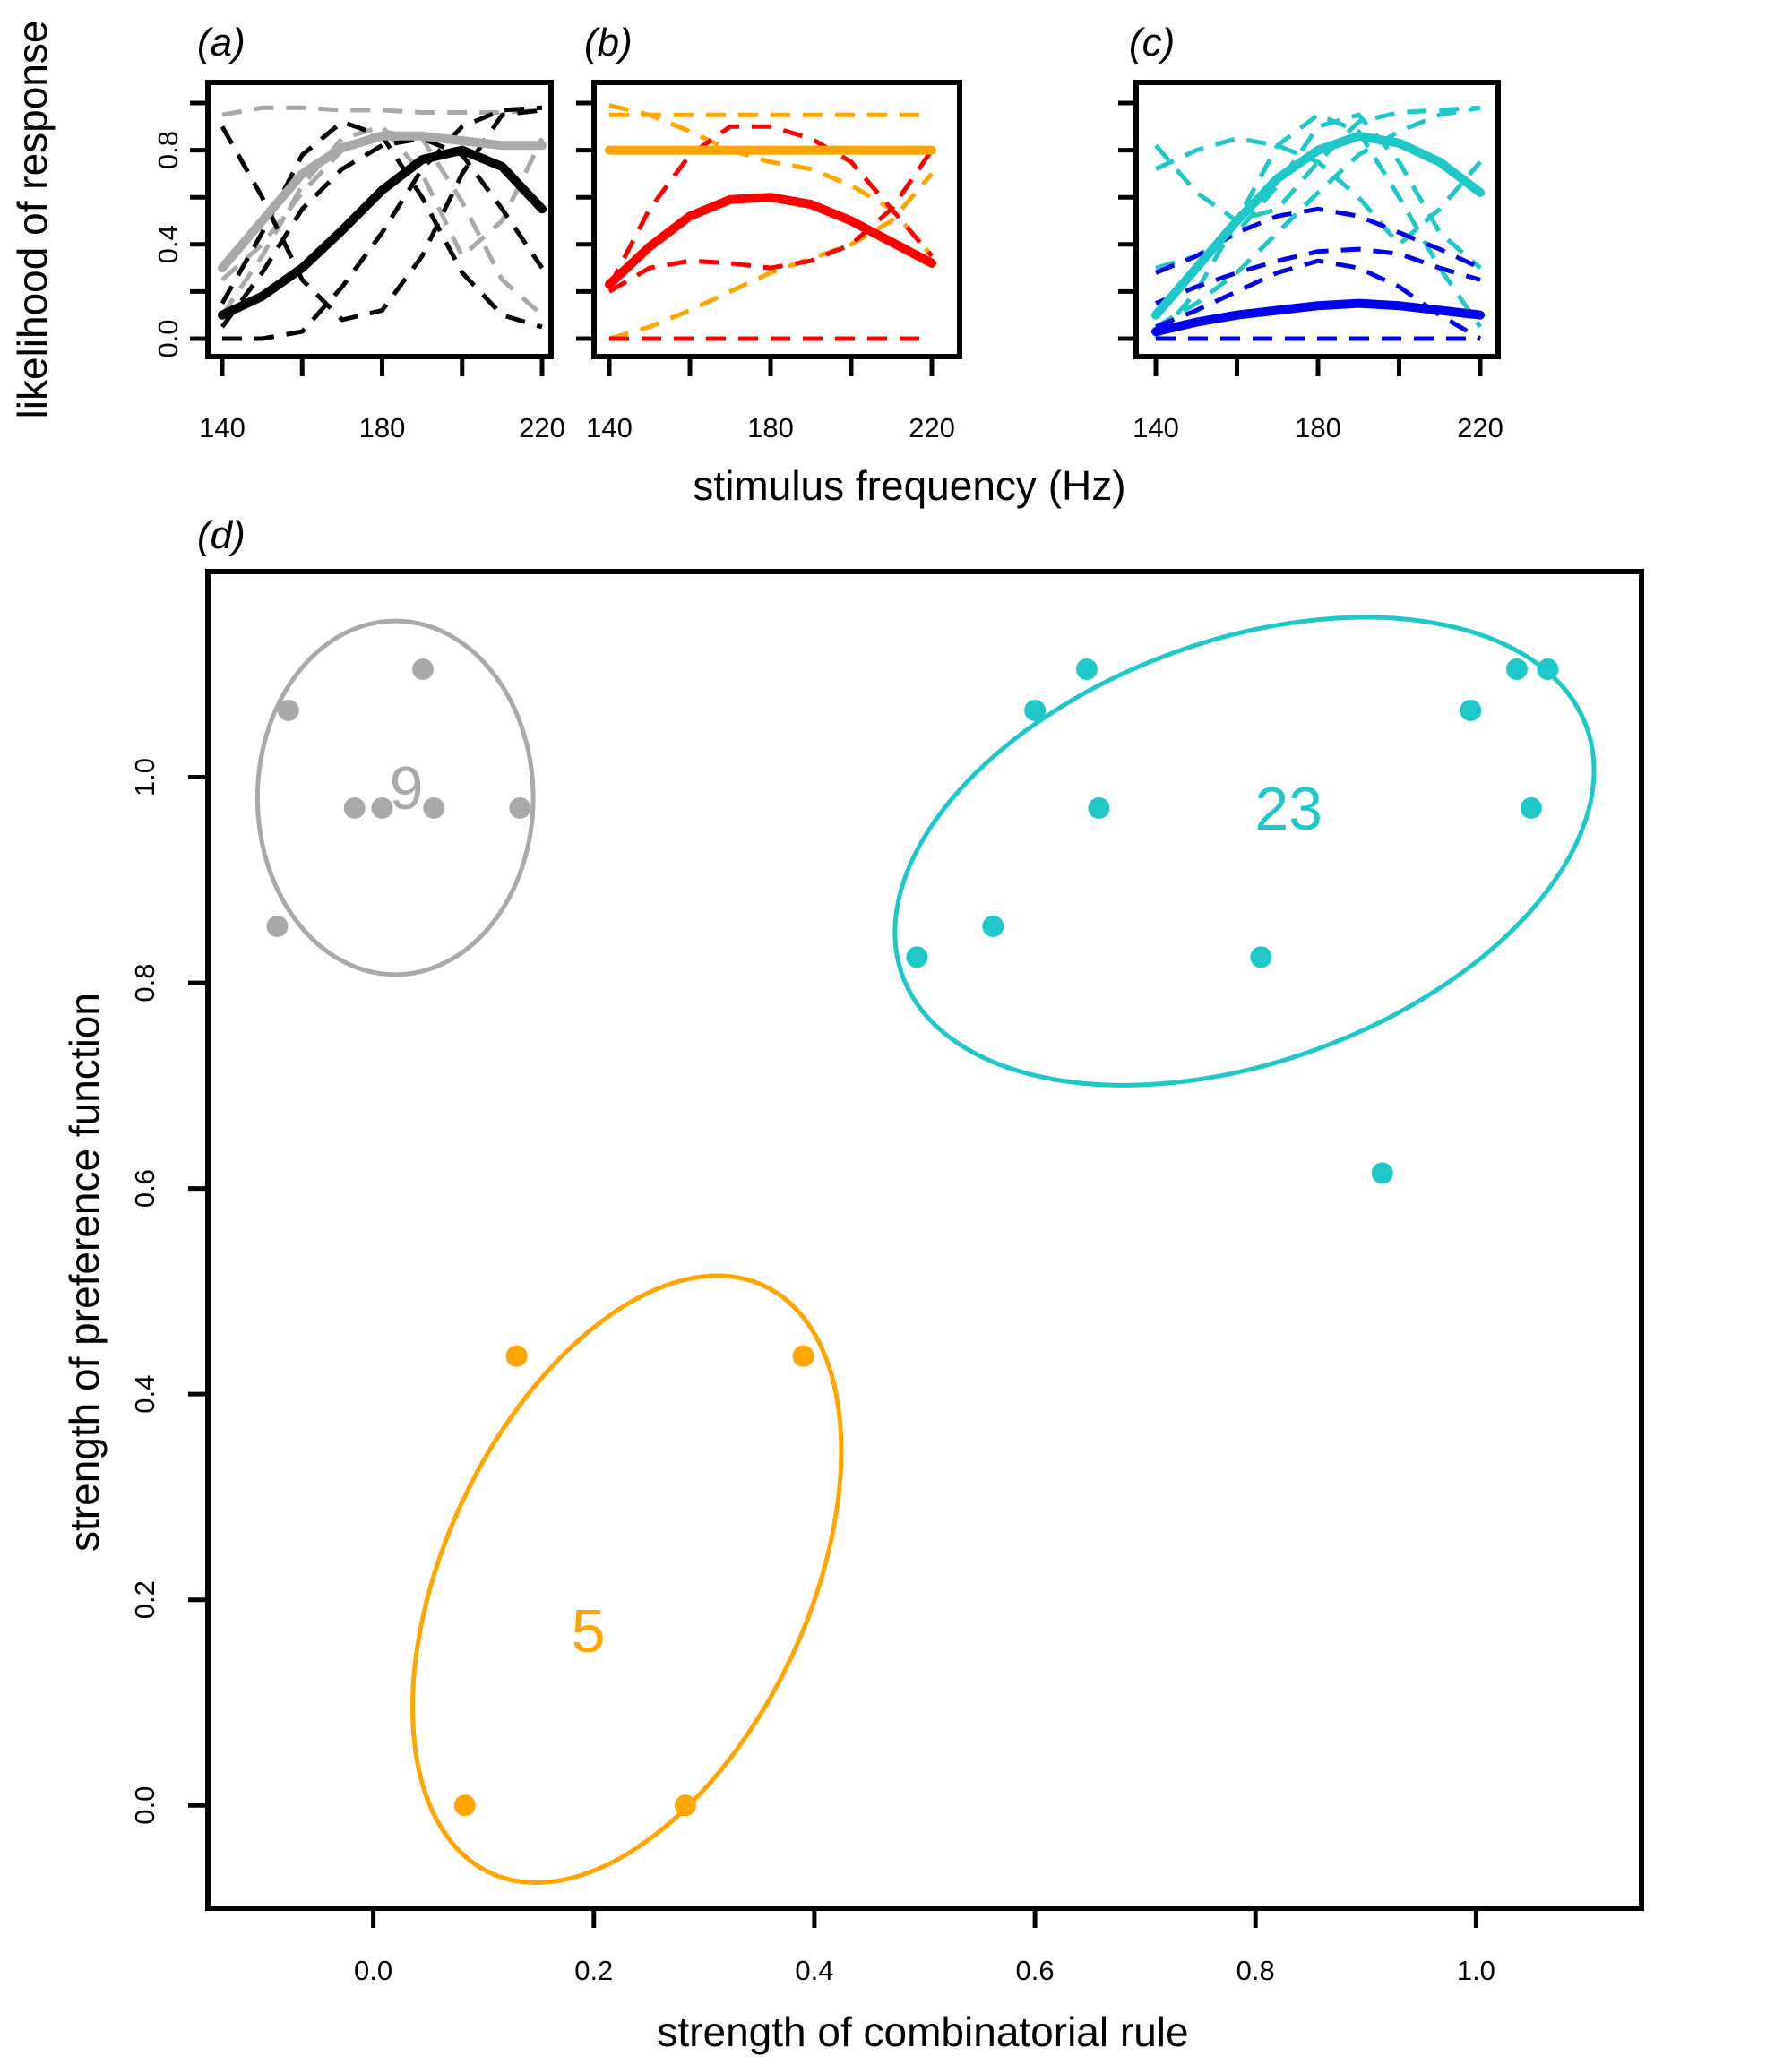 The image size is (1792, 2065). I want to click on panel-a-x-tick-label: 180, so click(382, 427).